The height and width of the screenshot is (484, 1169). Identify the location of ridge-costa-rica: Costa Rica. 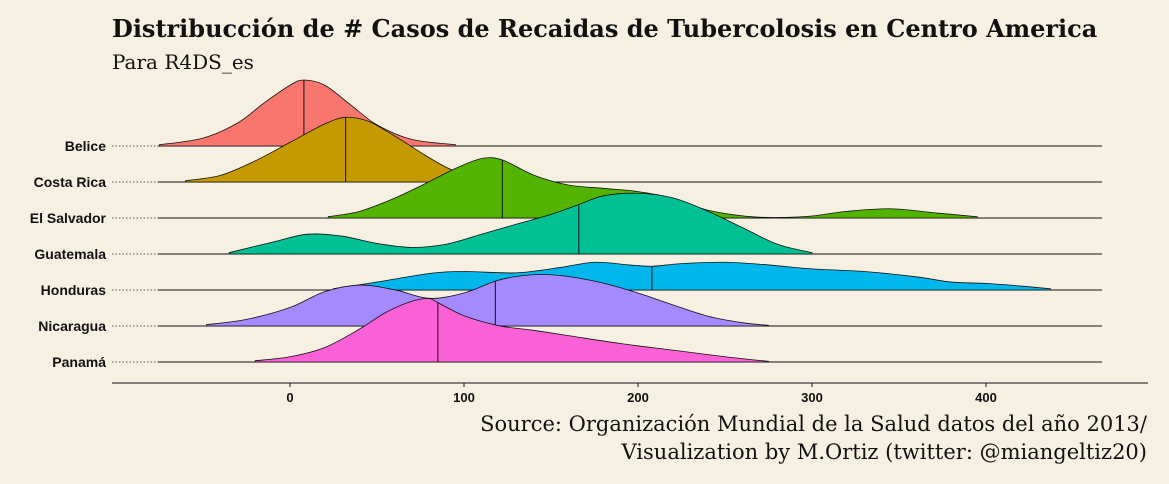
(568, 153).